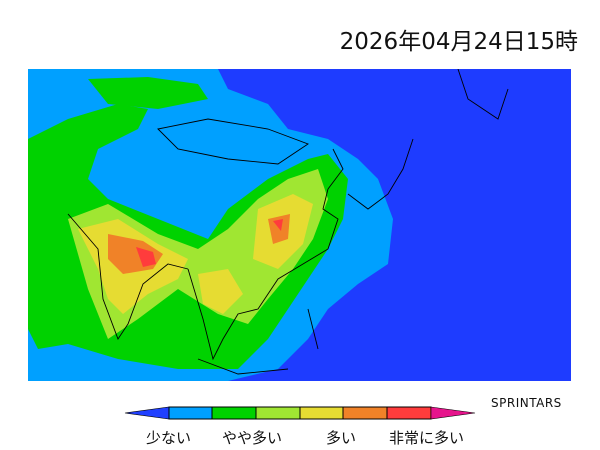 The image size is (600, 450). What do you see at coordinates (146, 257) in the screenshot?
I see `aerosol-level6-region` at bounding box center [146, 257].